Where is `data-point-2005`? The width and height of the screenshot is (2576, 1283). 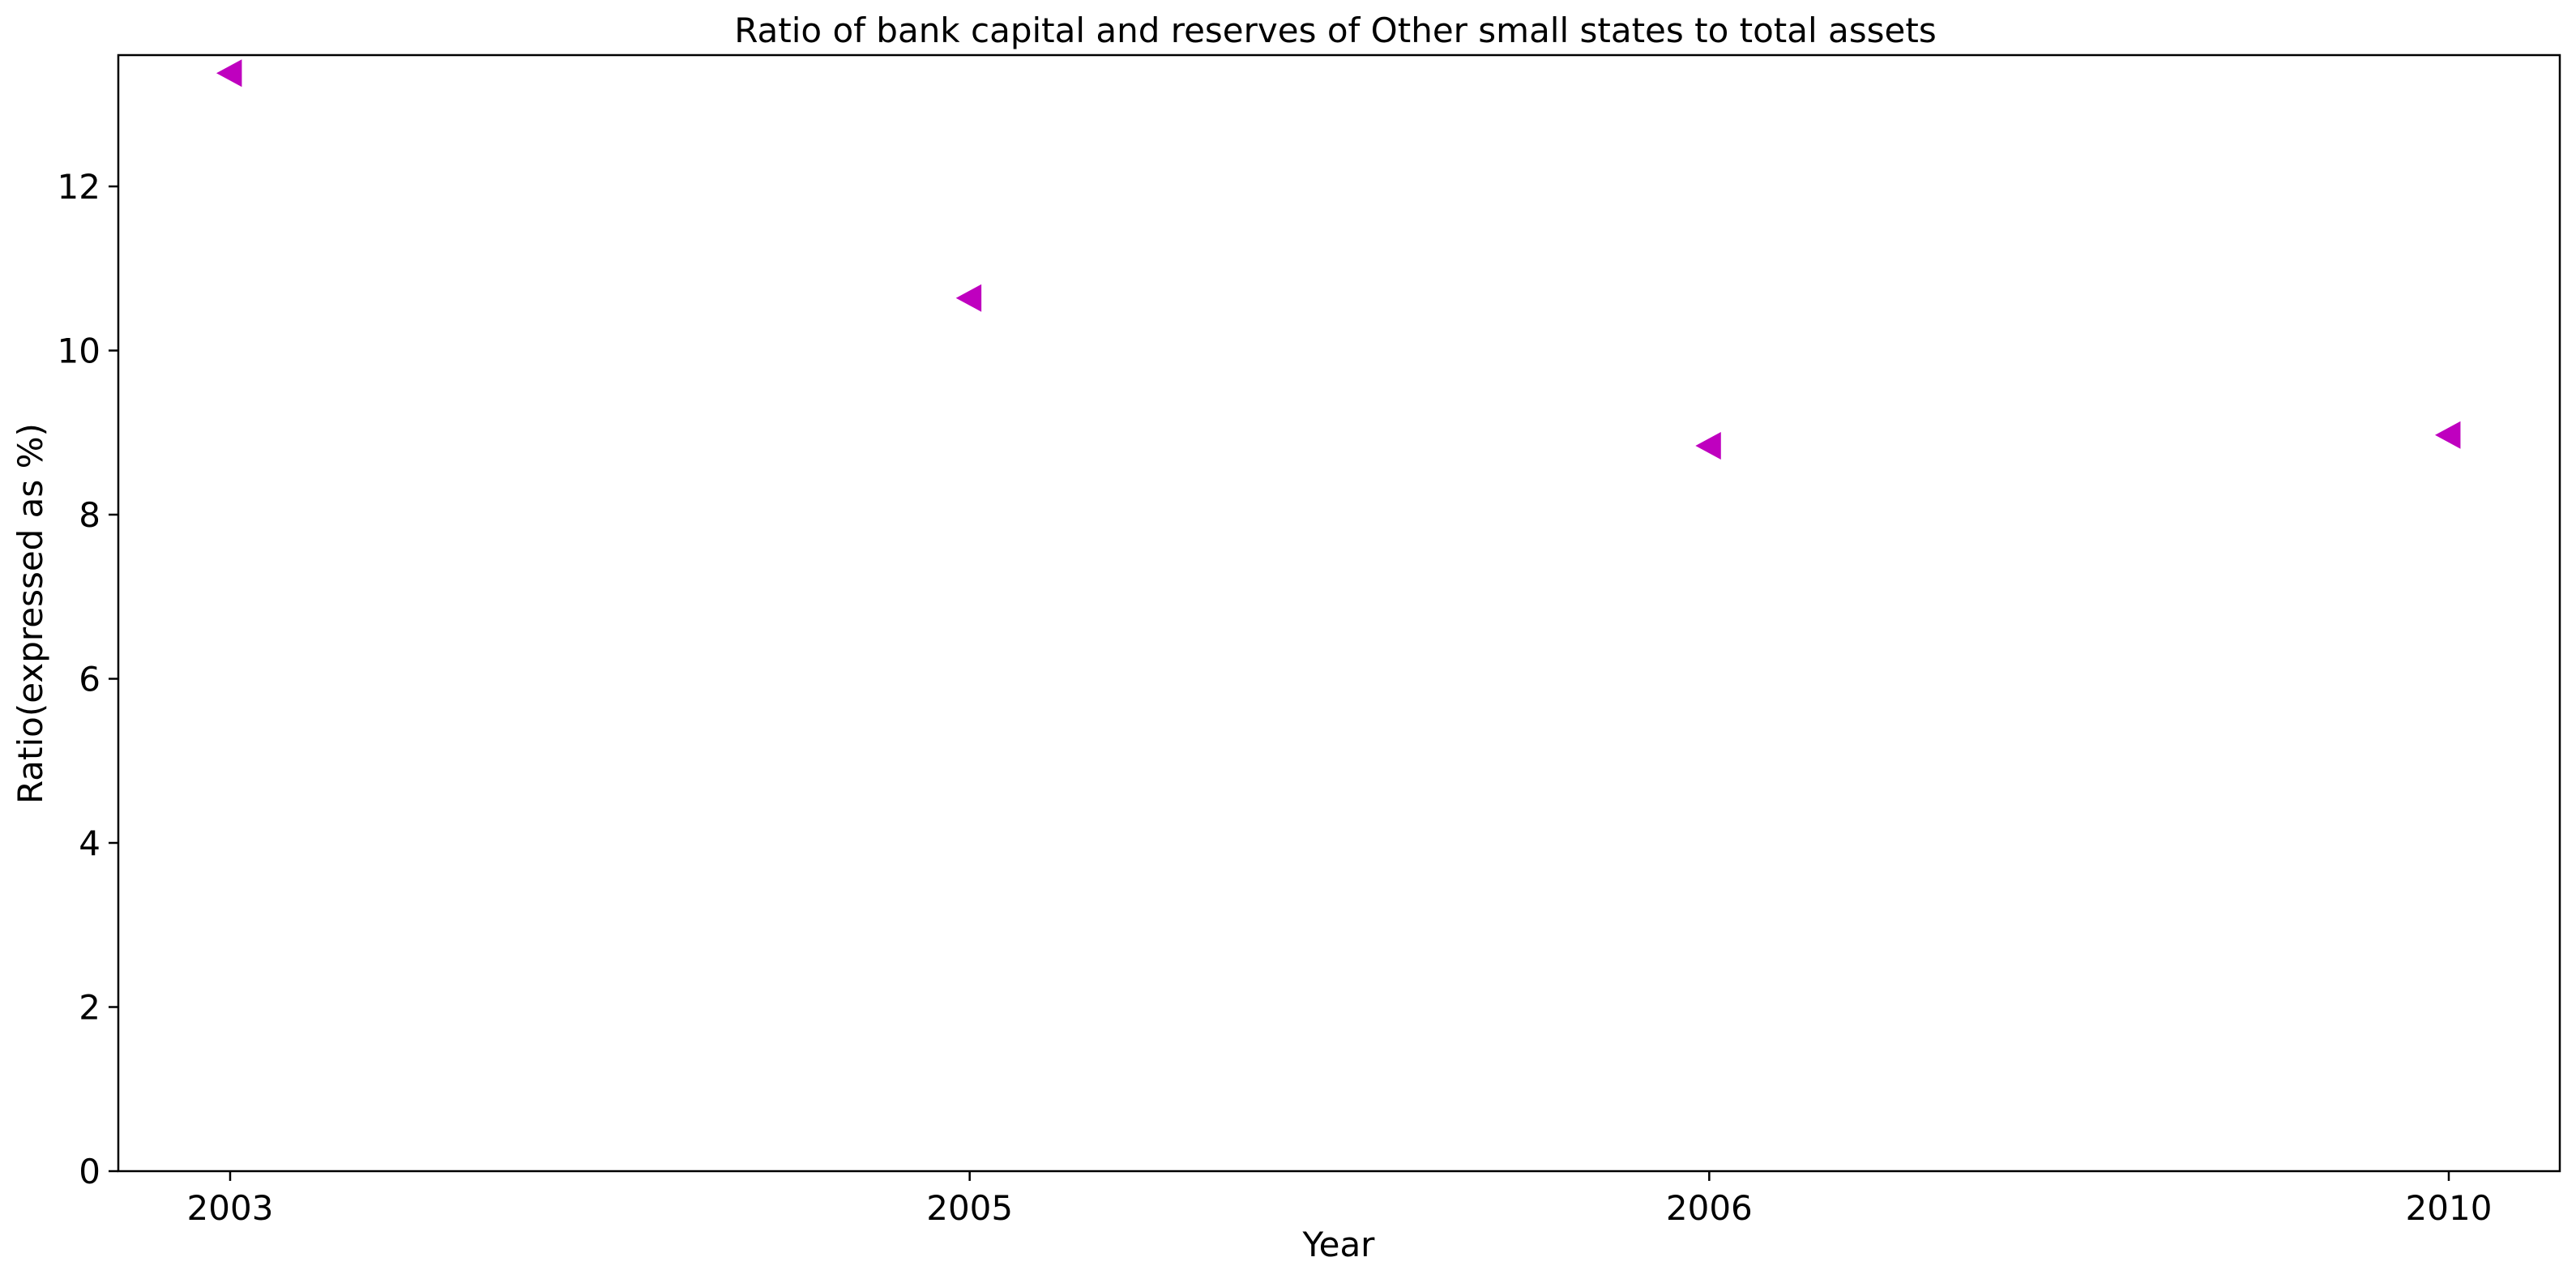 data-point-2005 is located at coordinates (968, 298).